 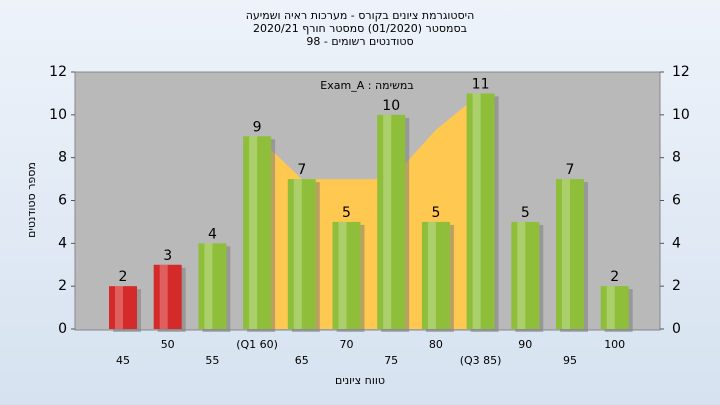 What do you see at coordinates (676, 158) in the screenshot?
I see `y2-tick-label: 8` at bounding box center [676, 158].